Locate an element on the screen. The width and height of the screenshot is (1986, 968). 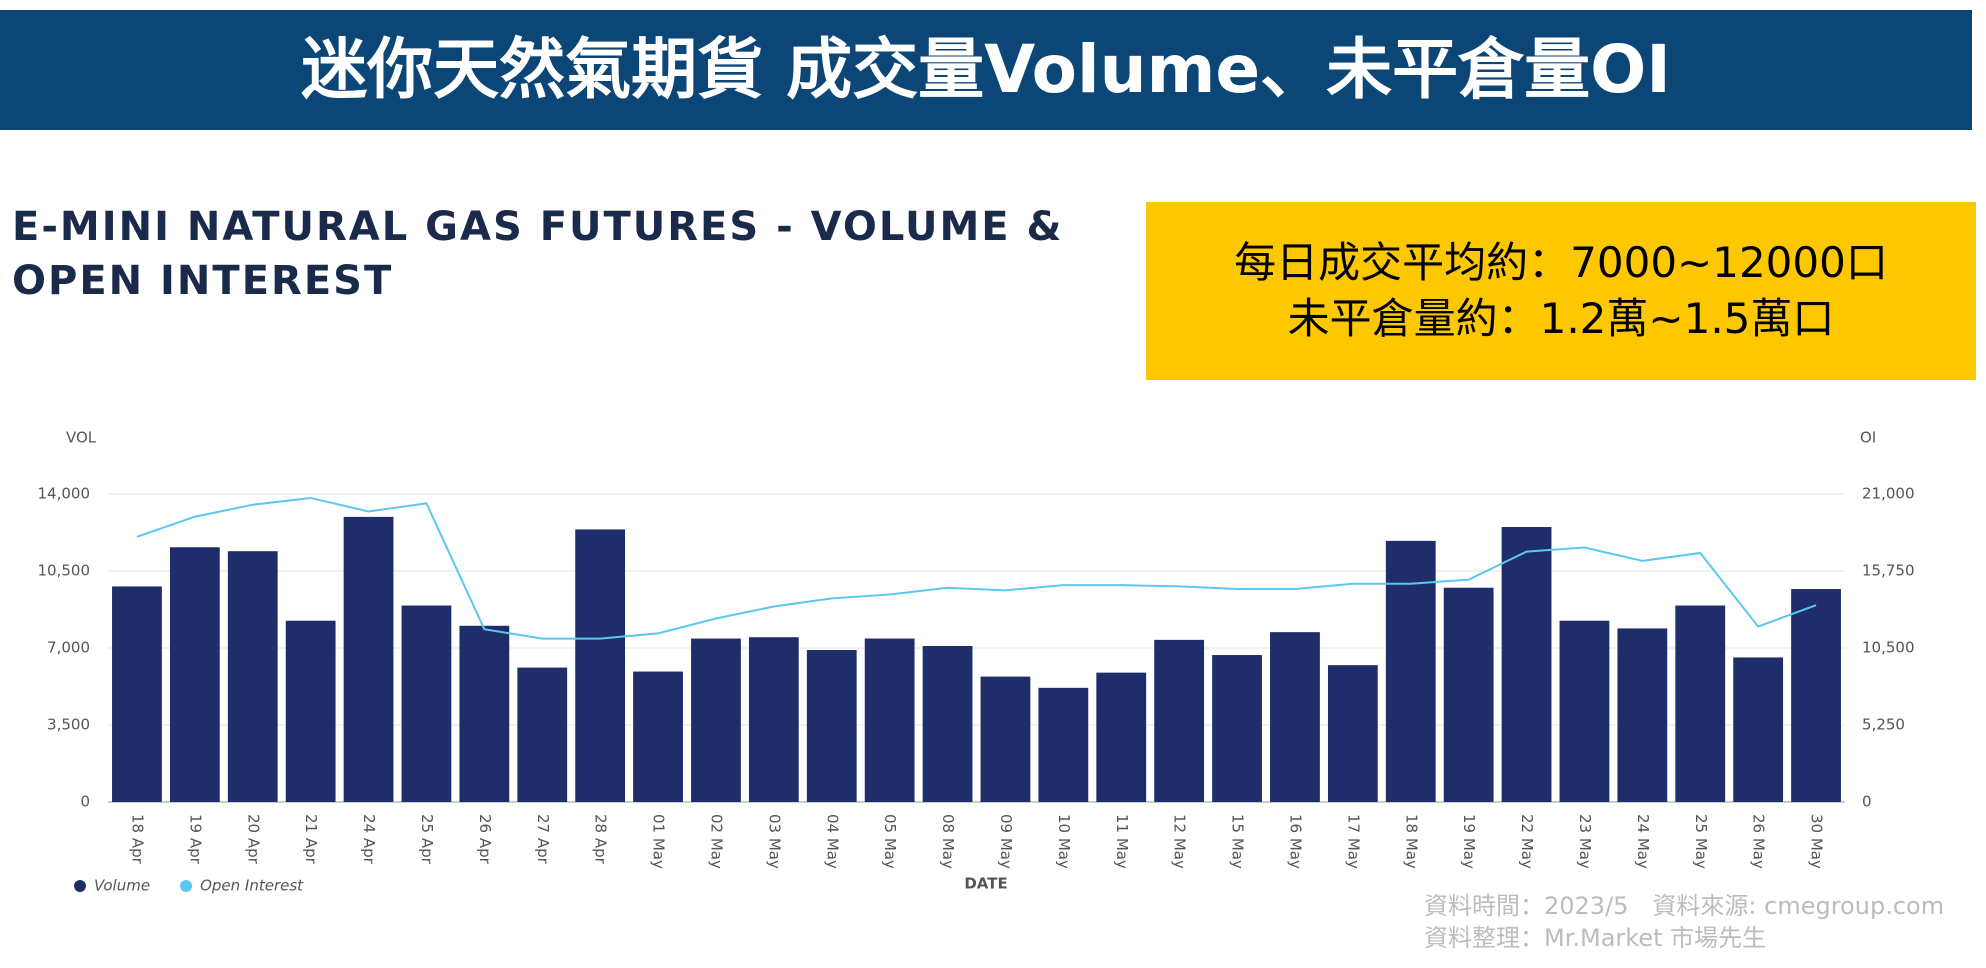
x-tick-label: 28 Apr is located at coordinates (601, 839).